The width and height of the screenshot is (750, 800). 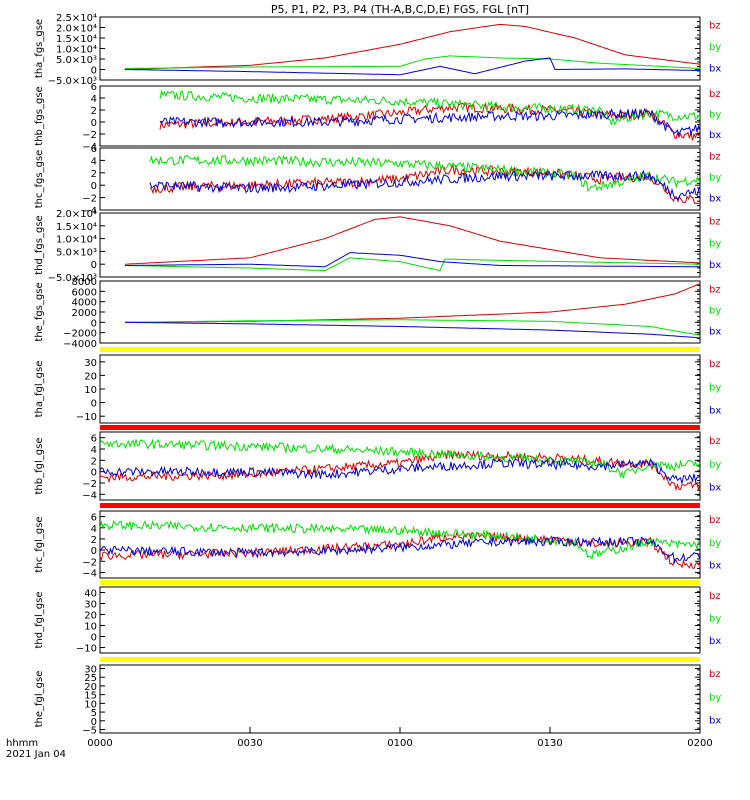 What do you see at coordinates (84, 313) in the screenshot?
I see `y-tick-label: 2000` at bounding box center [84, 313].